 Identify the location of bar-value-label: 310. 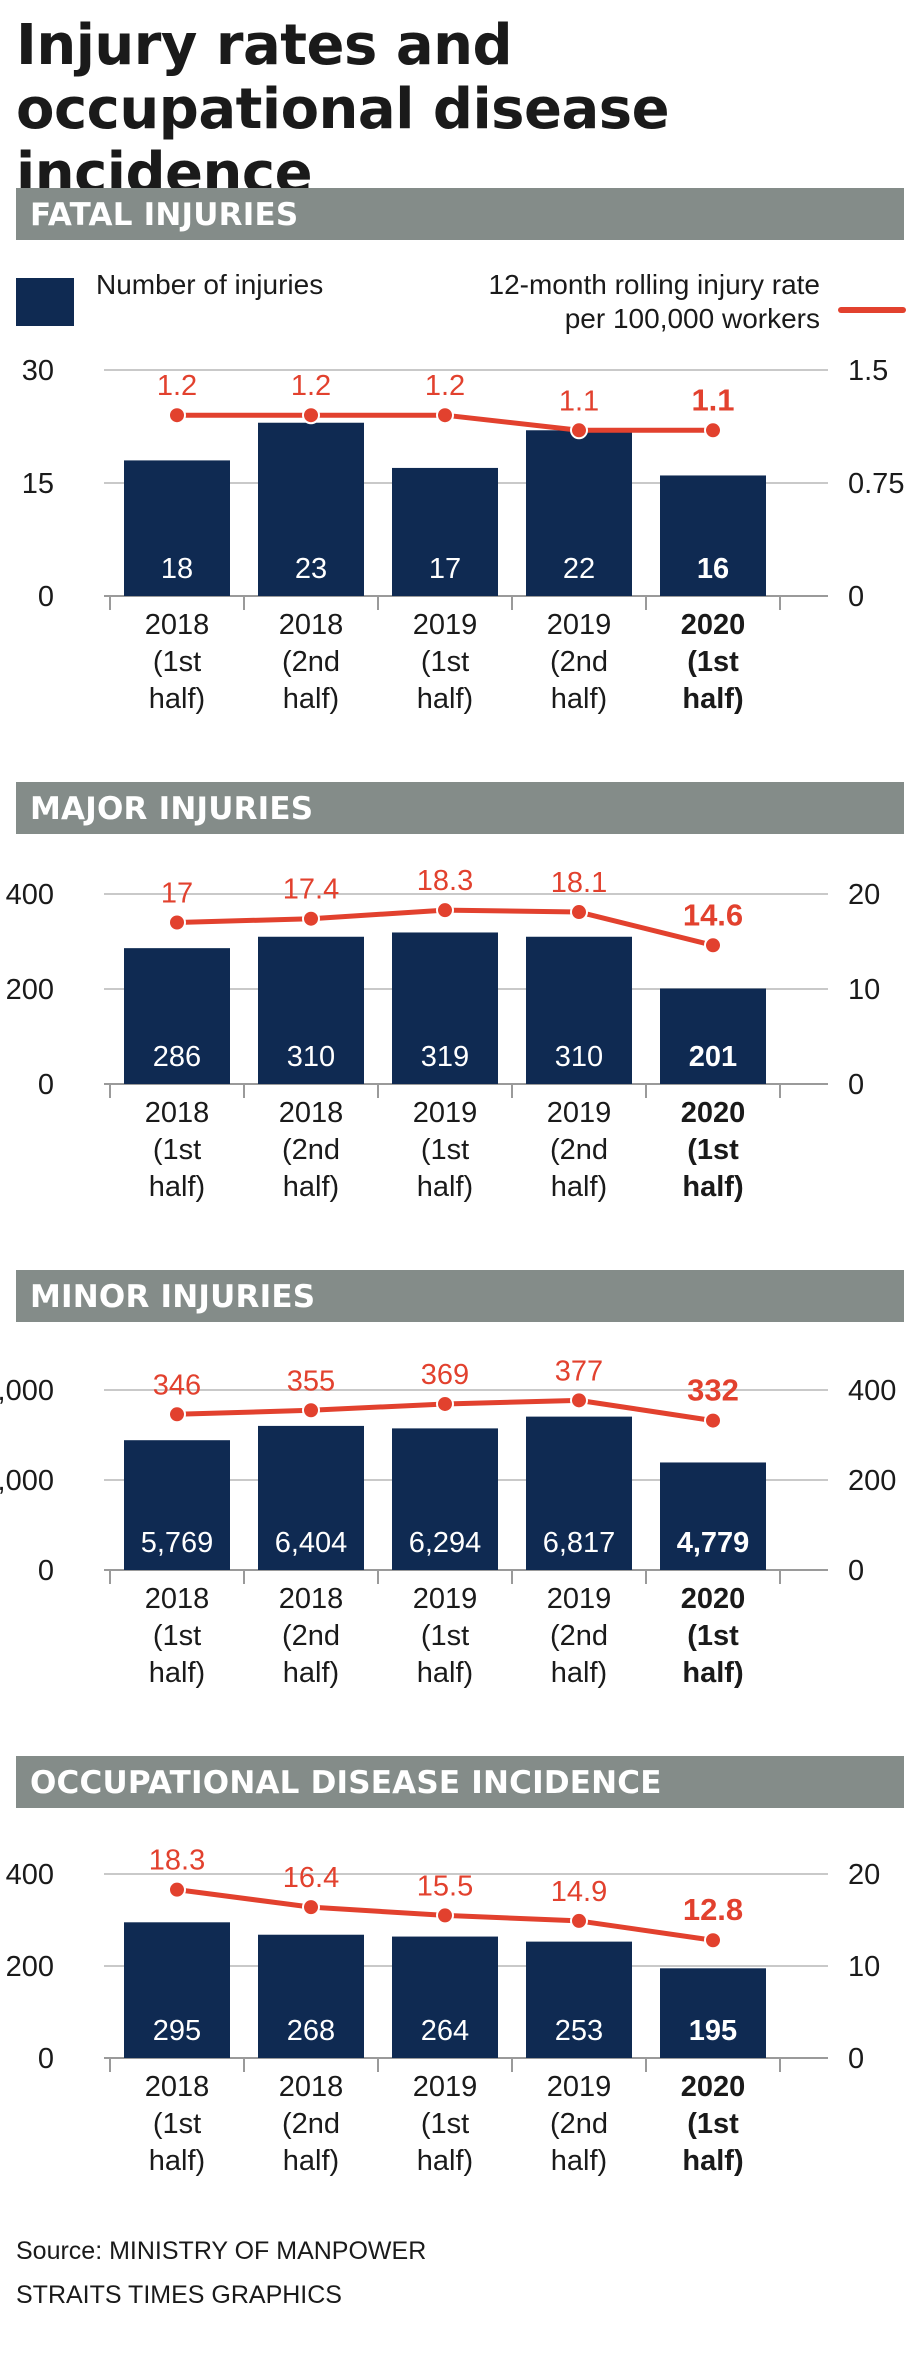
(579, 1057).